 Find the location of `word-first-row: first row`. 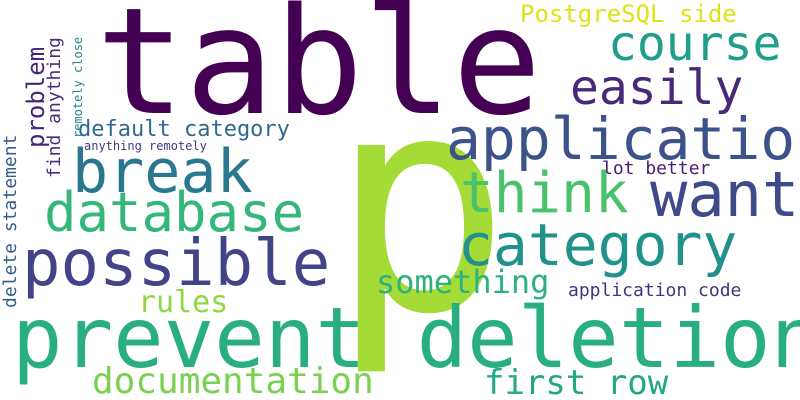

word-first-row: first row is located at coordinates (576, 381).